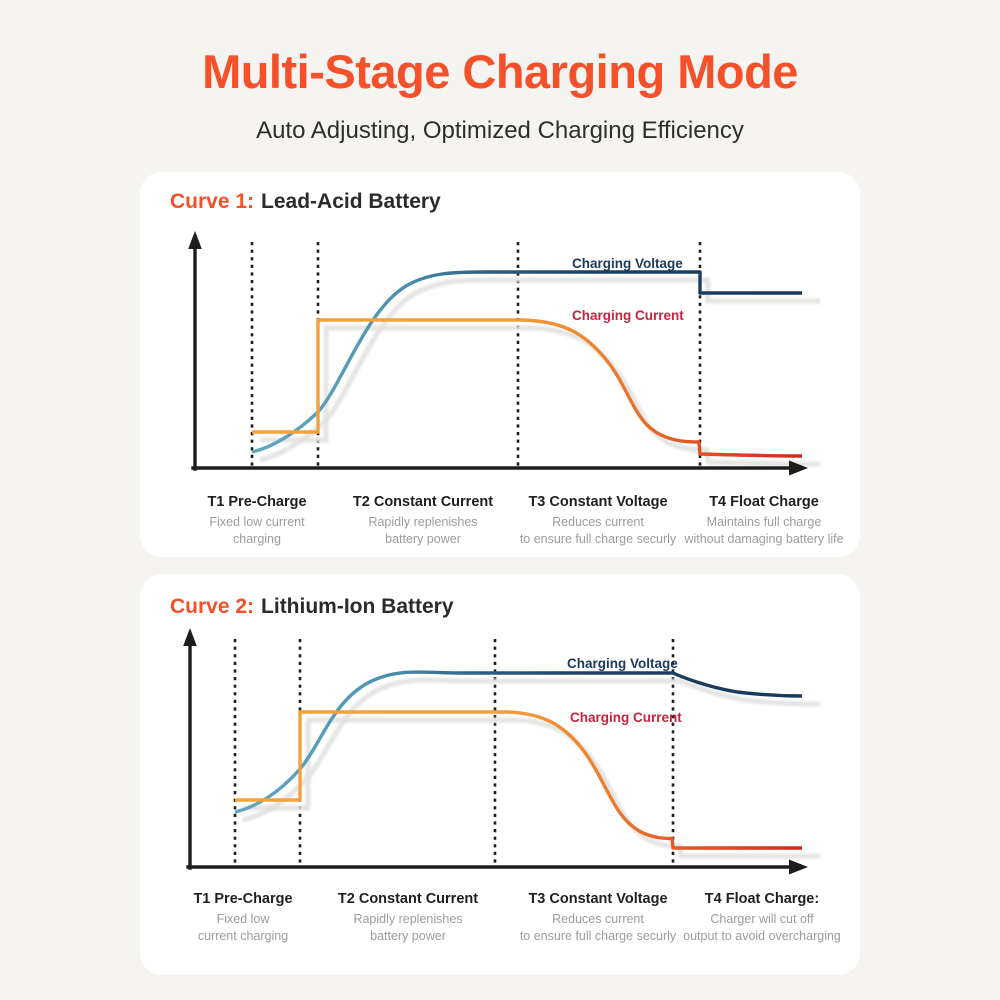  What do you see at coordinates (762, 899) in the screenshot?
I see `stage-title: T4 Float Charge:` at bounding box center [762, 899].